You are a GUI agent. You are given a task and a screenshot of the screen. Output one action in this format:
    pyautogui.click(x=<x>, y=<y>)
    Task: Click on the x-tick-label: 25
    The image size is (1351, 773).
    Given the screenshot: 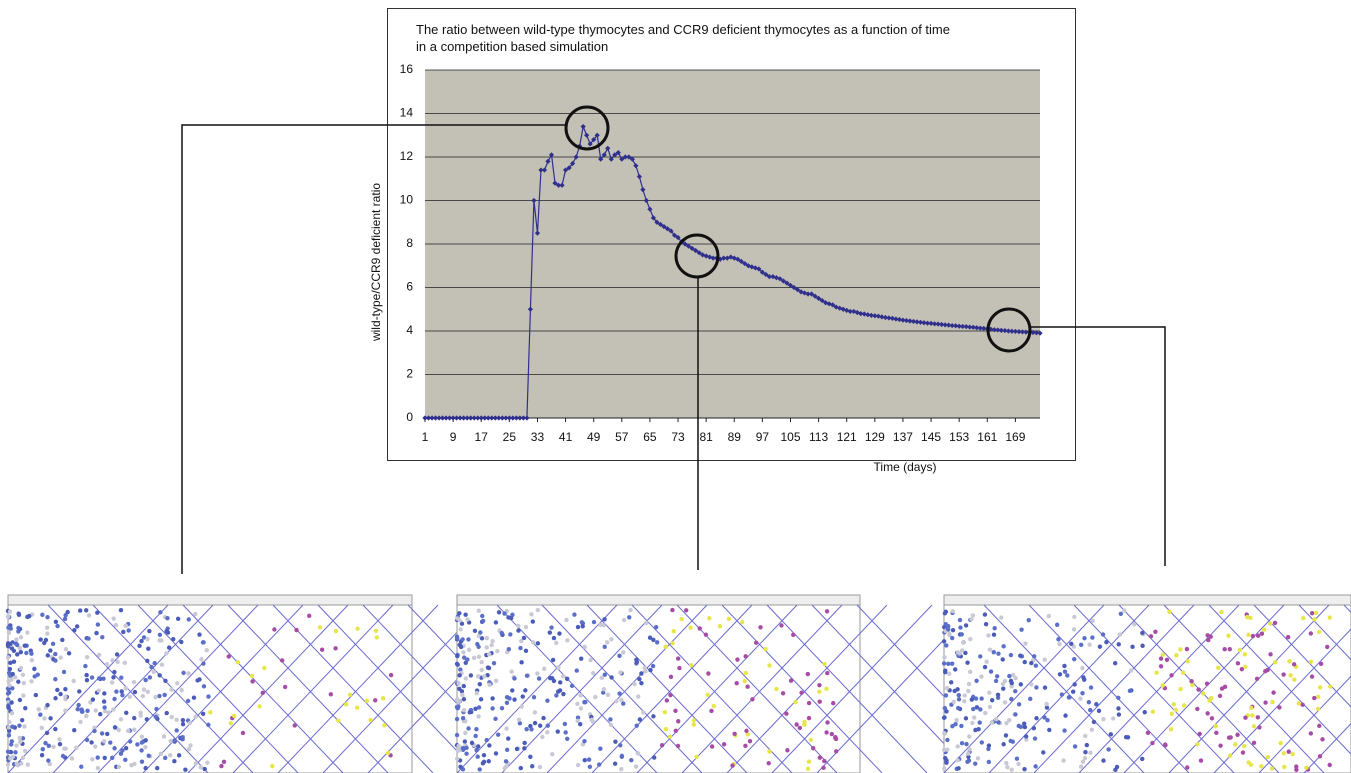 What is the action you would take?
    pyautogui.click(x=510, y=437)
    